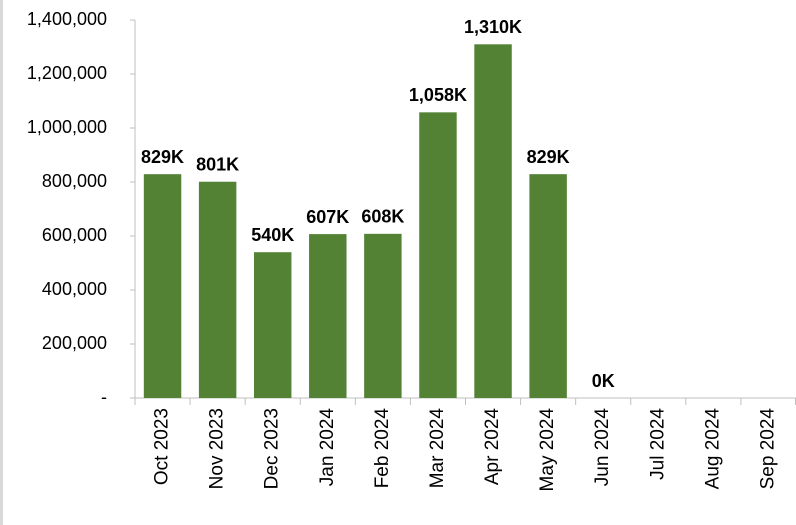 Image resolution: width=796 pixels, height=525 pixels. What do you see at coordinates (104, 397) in the screenshot?
I see `y-tick-label: -` at bounding box center [104, 397].